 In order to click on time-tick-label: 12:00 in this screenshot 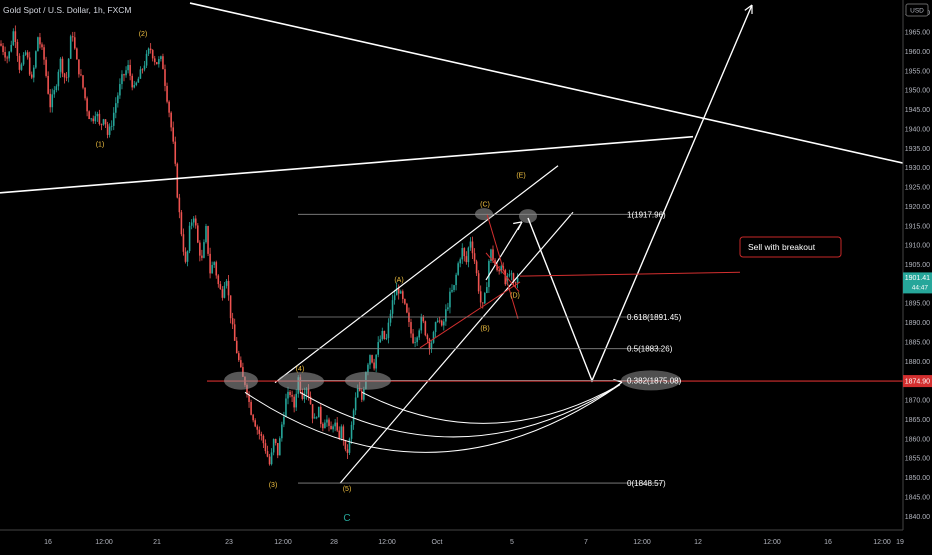, I will do `click(104, 542)`.